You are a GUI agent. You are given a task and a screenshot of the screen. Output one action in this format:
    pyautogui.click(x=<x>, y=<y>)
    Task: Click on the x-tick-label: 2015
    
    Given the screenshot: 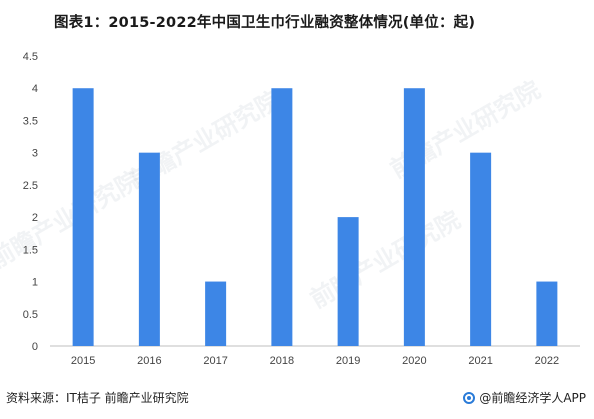 What is the action you would take?
    pyautogui.click(x=83, y=361)
    